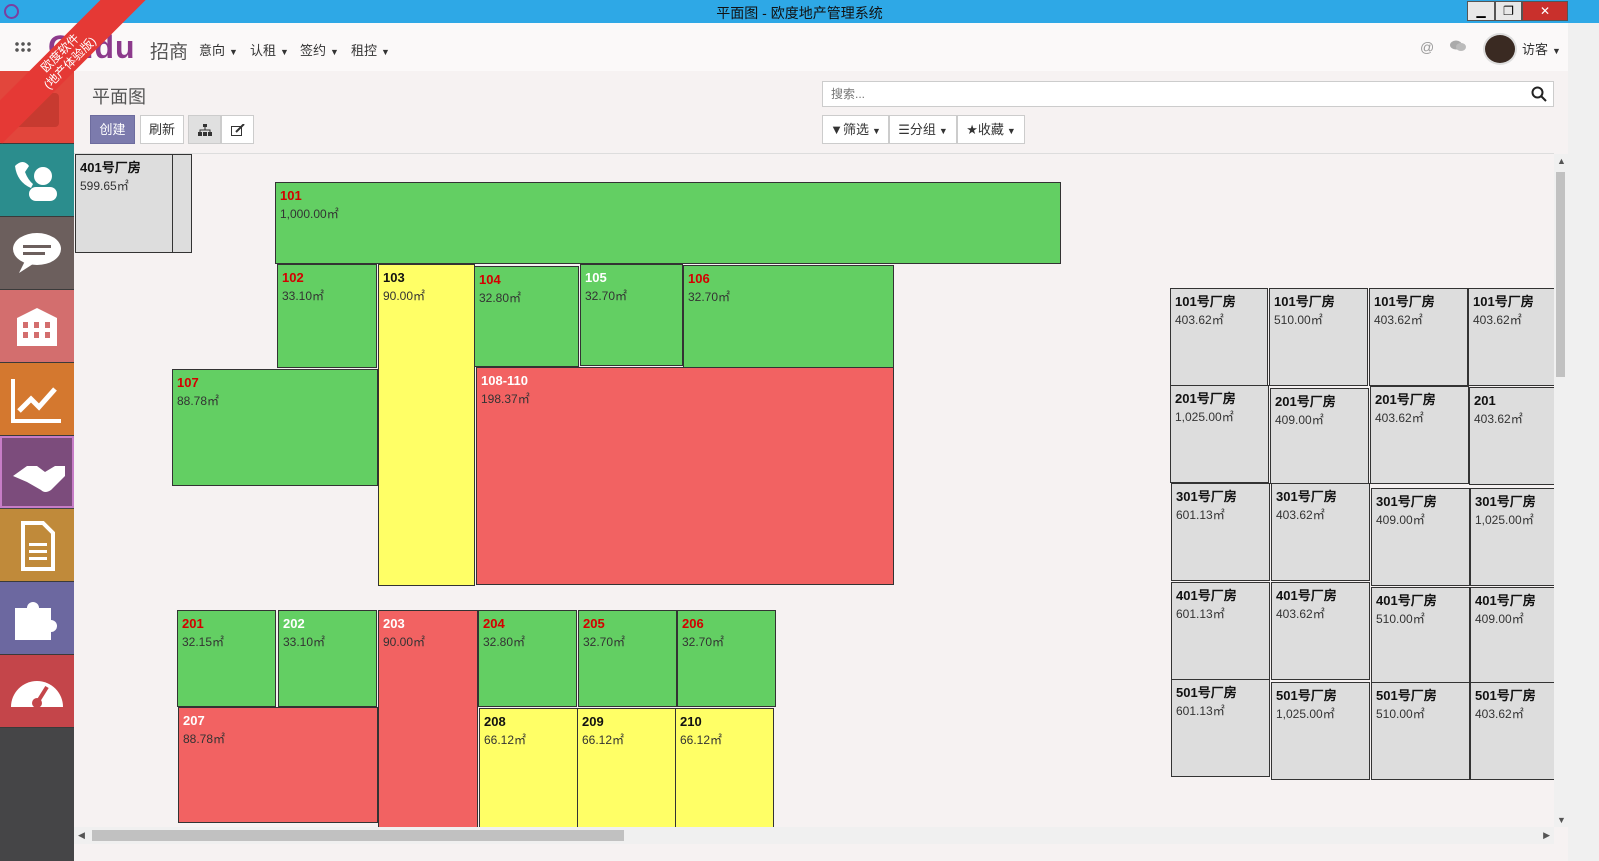  What do you see at coordinates (1561, 820) in the screenshot?
I see `scroll-down-icon: ▼` at bounding box center [1561, 820].